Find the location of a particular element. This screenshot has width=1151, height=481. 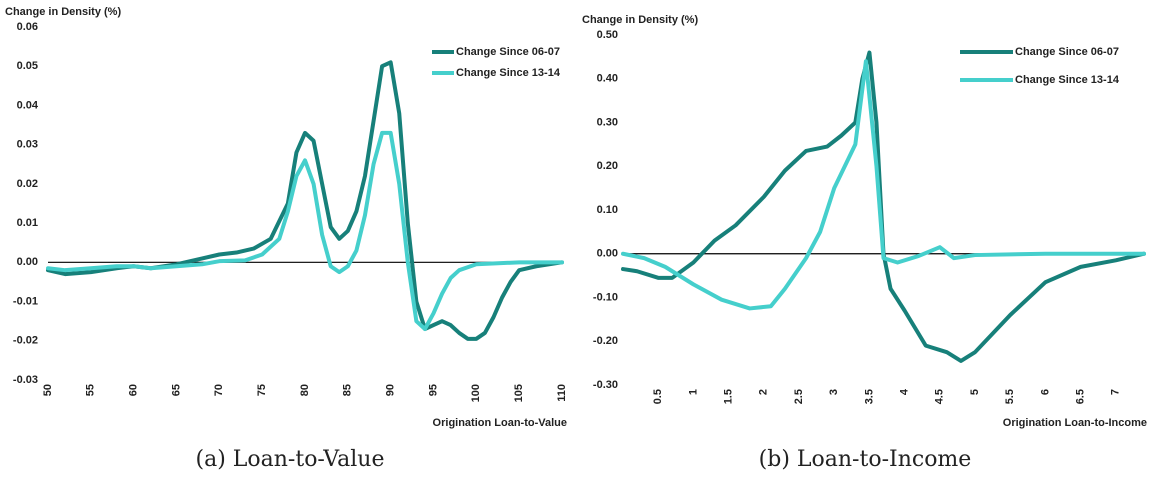

y-tick-label: 0.05 is located at coordinates (27, 66).